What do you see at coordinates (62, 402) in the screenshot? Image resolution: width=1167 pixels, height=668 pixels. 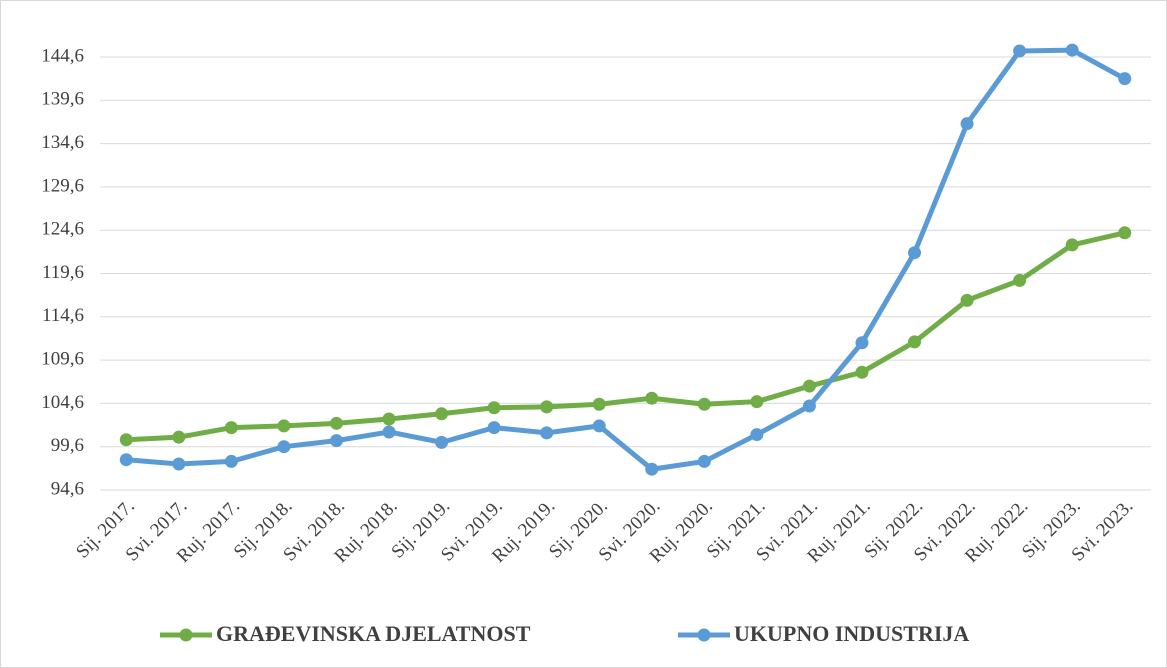 I see `y-tick-label: 104,6` at bounding box center [62, 402].